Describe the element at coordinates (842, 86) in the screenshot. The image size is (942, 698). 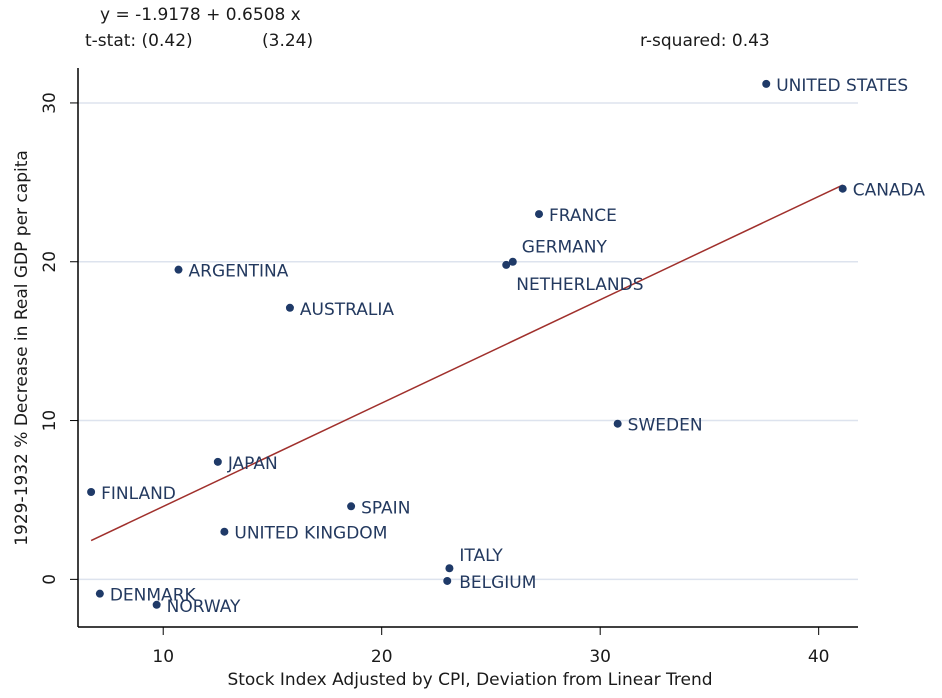
I see `point-label: UNITED STATES` at that location.